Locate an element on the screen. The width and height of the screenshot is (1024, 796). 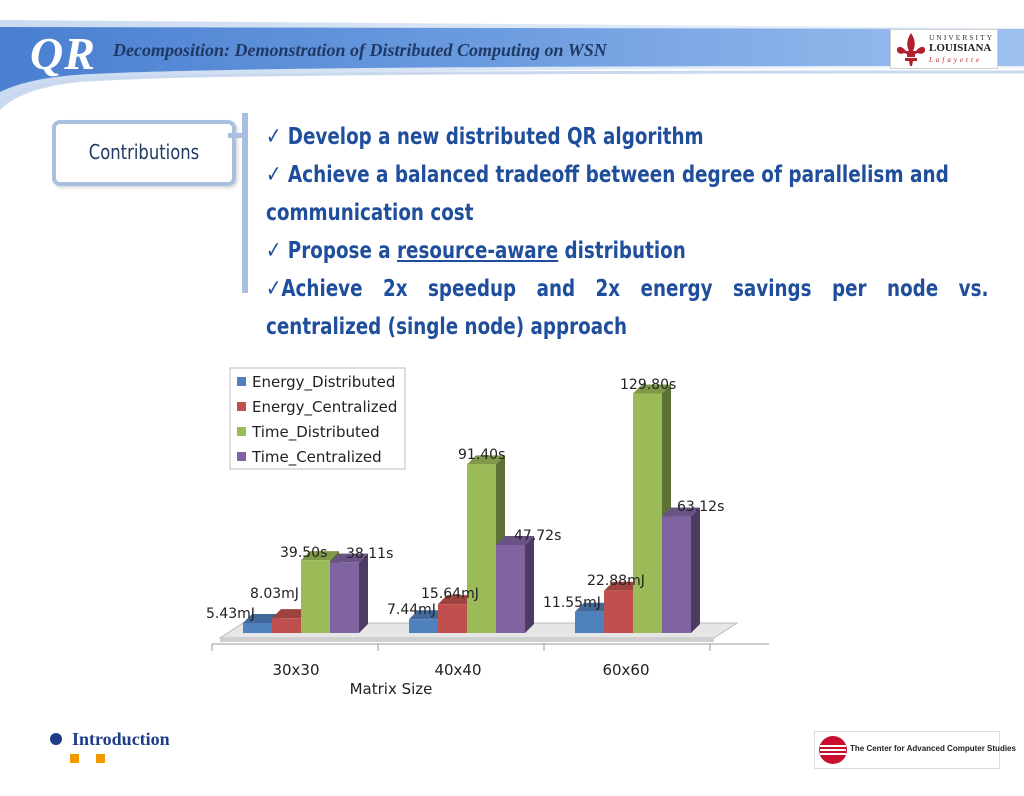
data-label: 5.43mJ is located at coordinates (230, 614).